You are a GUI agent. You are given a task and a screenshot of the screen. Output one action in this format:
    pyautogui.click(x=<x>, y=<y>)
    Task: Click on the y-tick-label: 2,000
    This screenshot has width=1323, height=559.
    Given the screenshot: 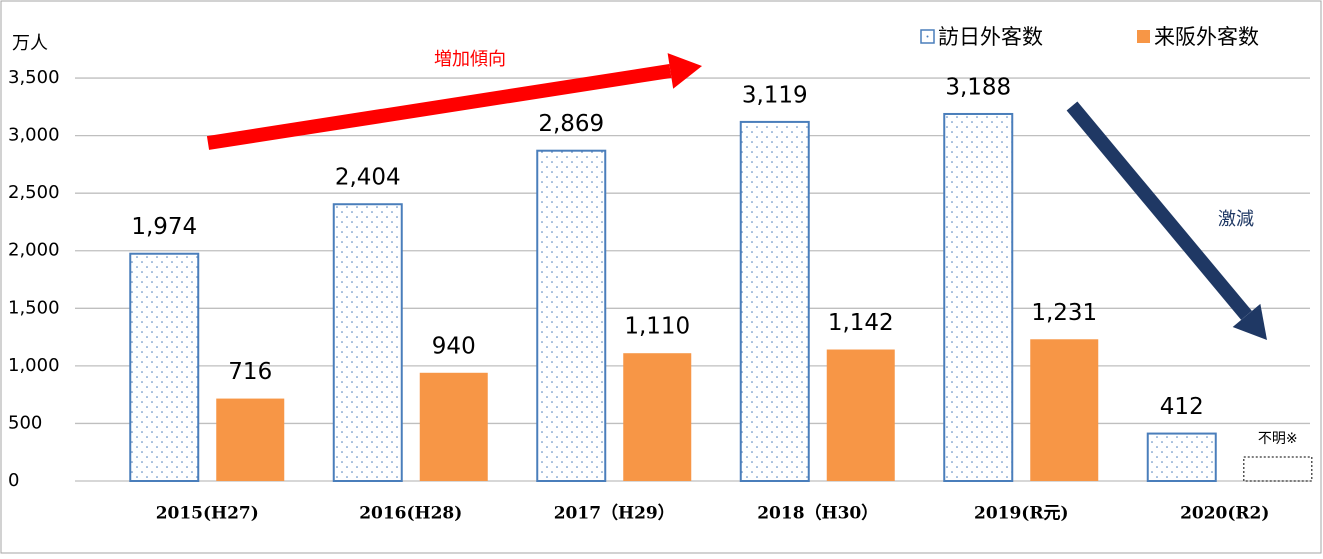 What is the action you would take?
    pyautogui.click(x=34, y=250)
    